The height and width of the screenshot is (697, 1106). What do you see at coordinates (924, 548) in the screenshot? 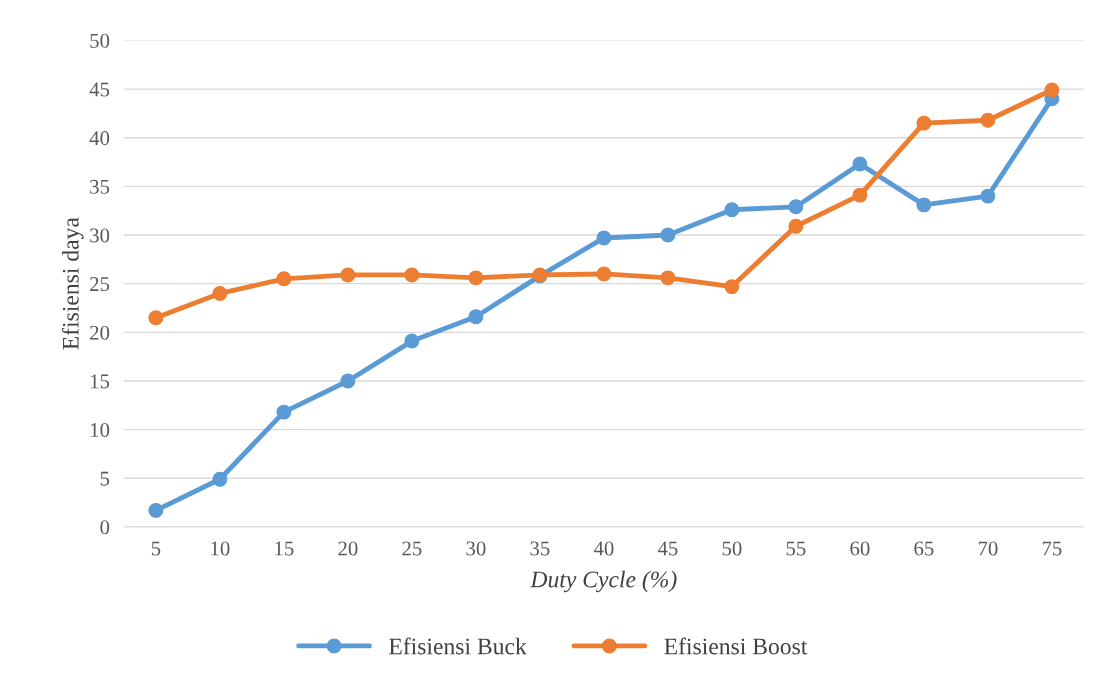
I see `x-tick-label: 65` at bounding box center [924, 548].